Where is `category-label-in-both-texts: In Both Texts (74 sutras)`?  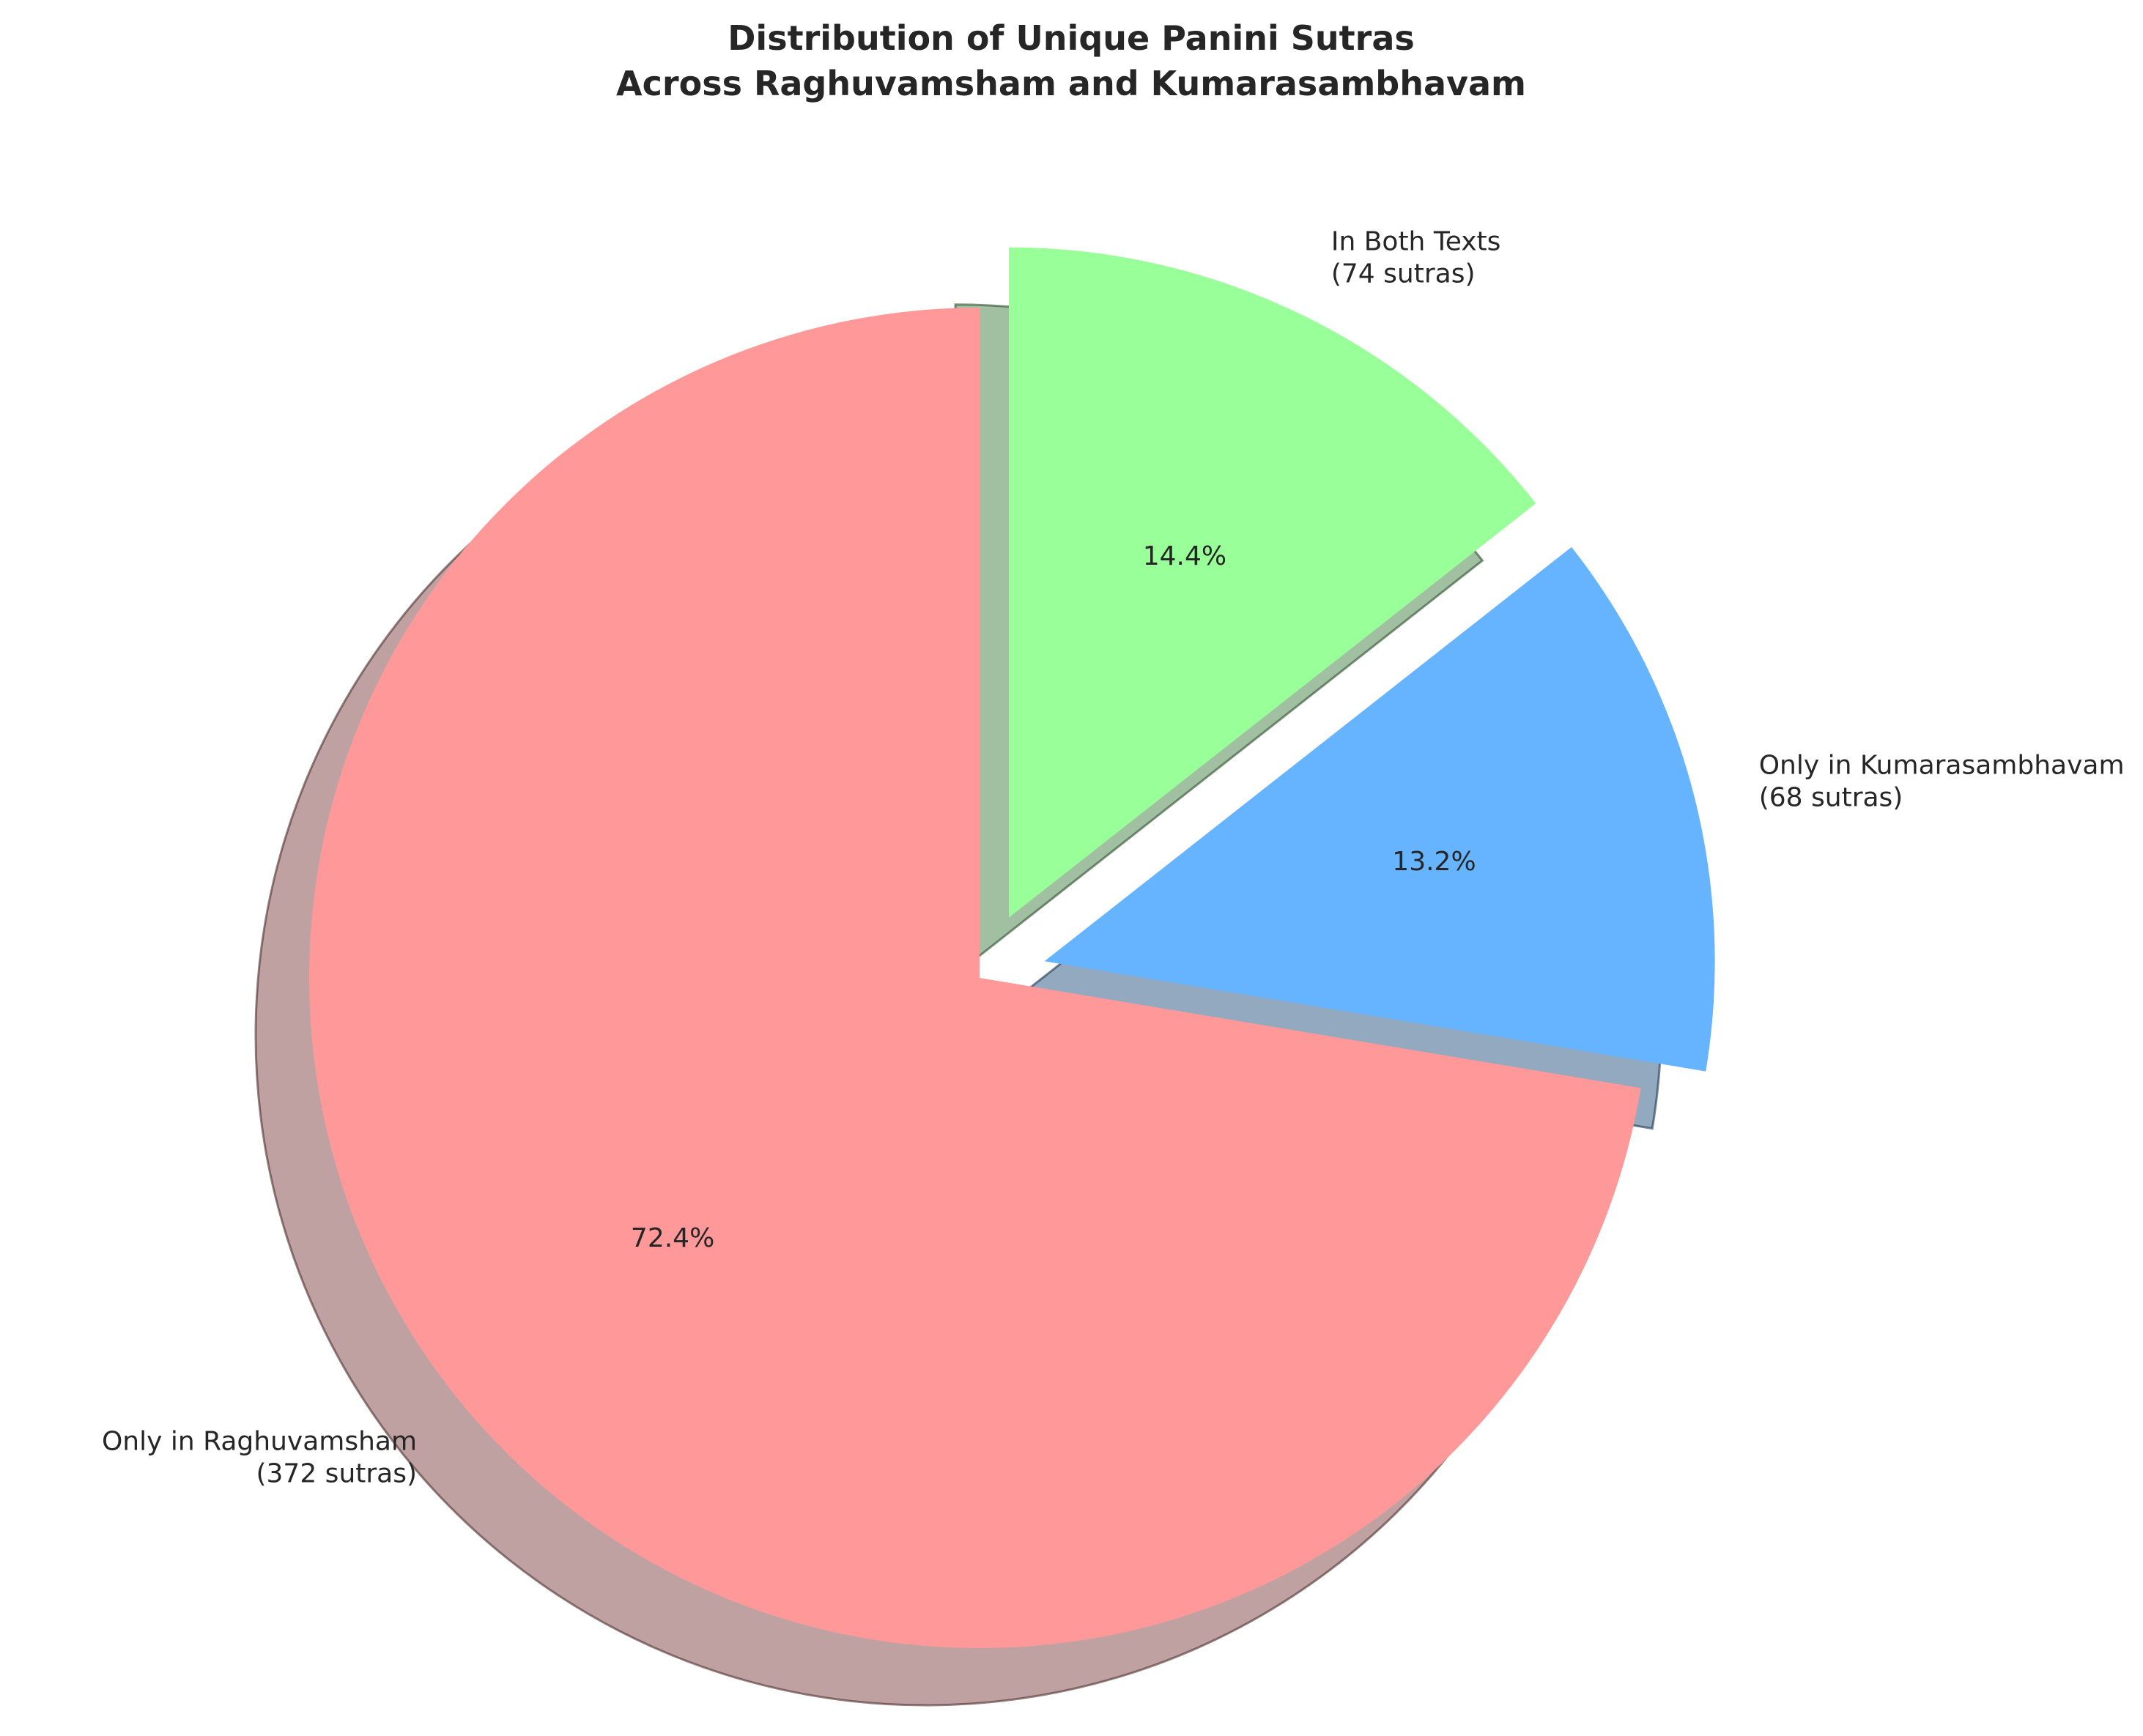
category-label-in-both-texts: In Both Texts (74 sutras) is located at coordinates (1416, 257).